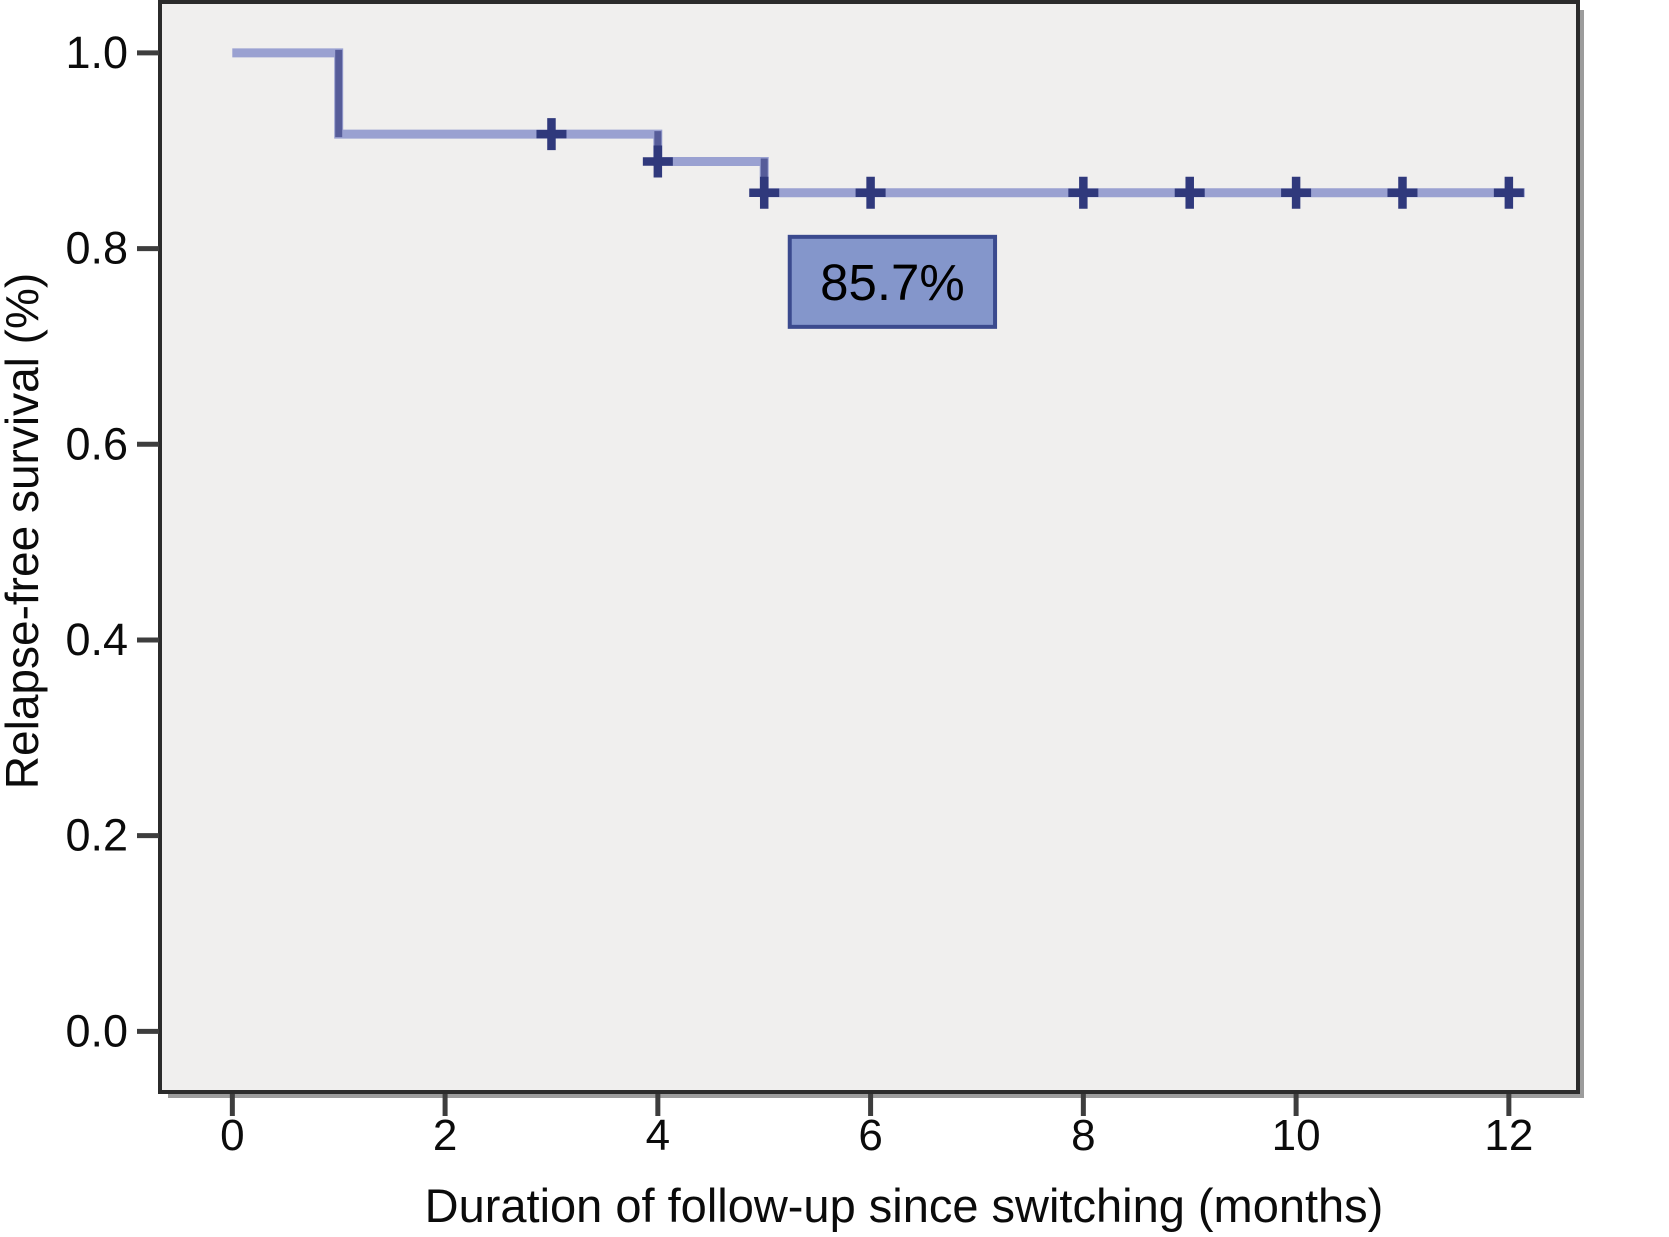 The height and width of the screenshot is (1237, 1669). I want to click on annotation-box, so click(892, 281).